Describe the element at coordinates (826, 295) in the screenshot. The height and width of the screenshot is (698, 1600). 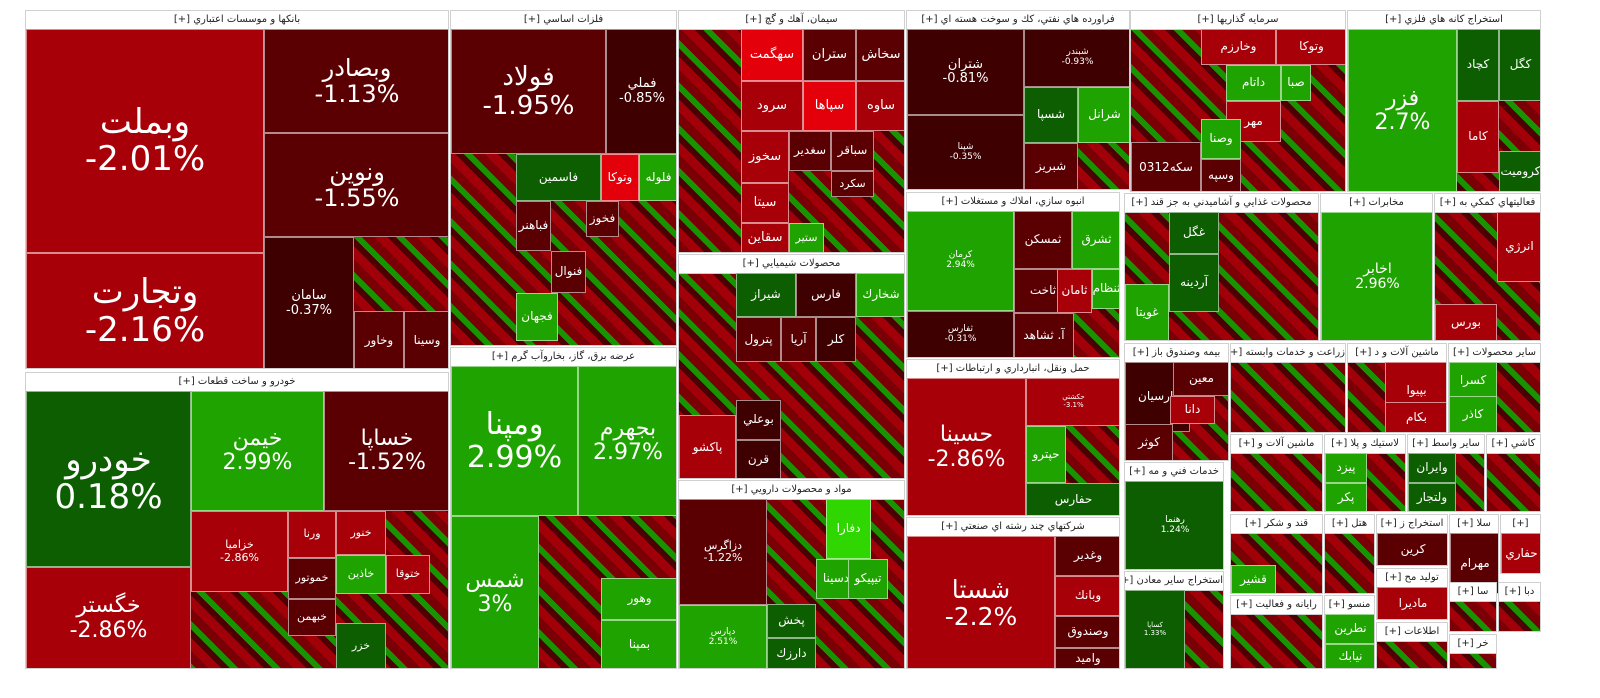
I see `tile-5-1: فارس` at that location.